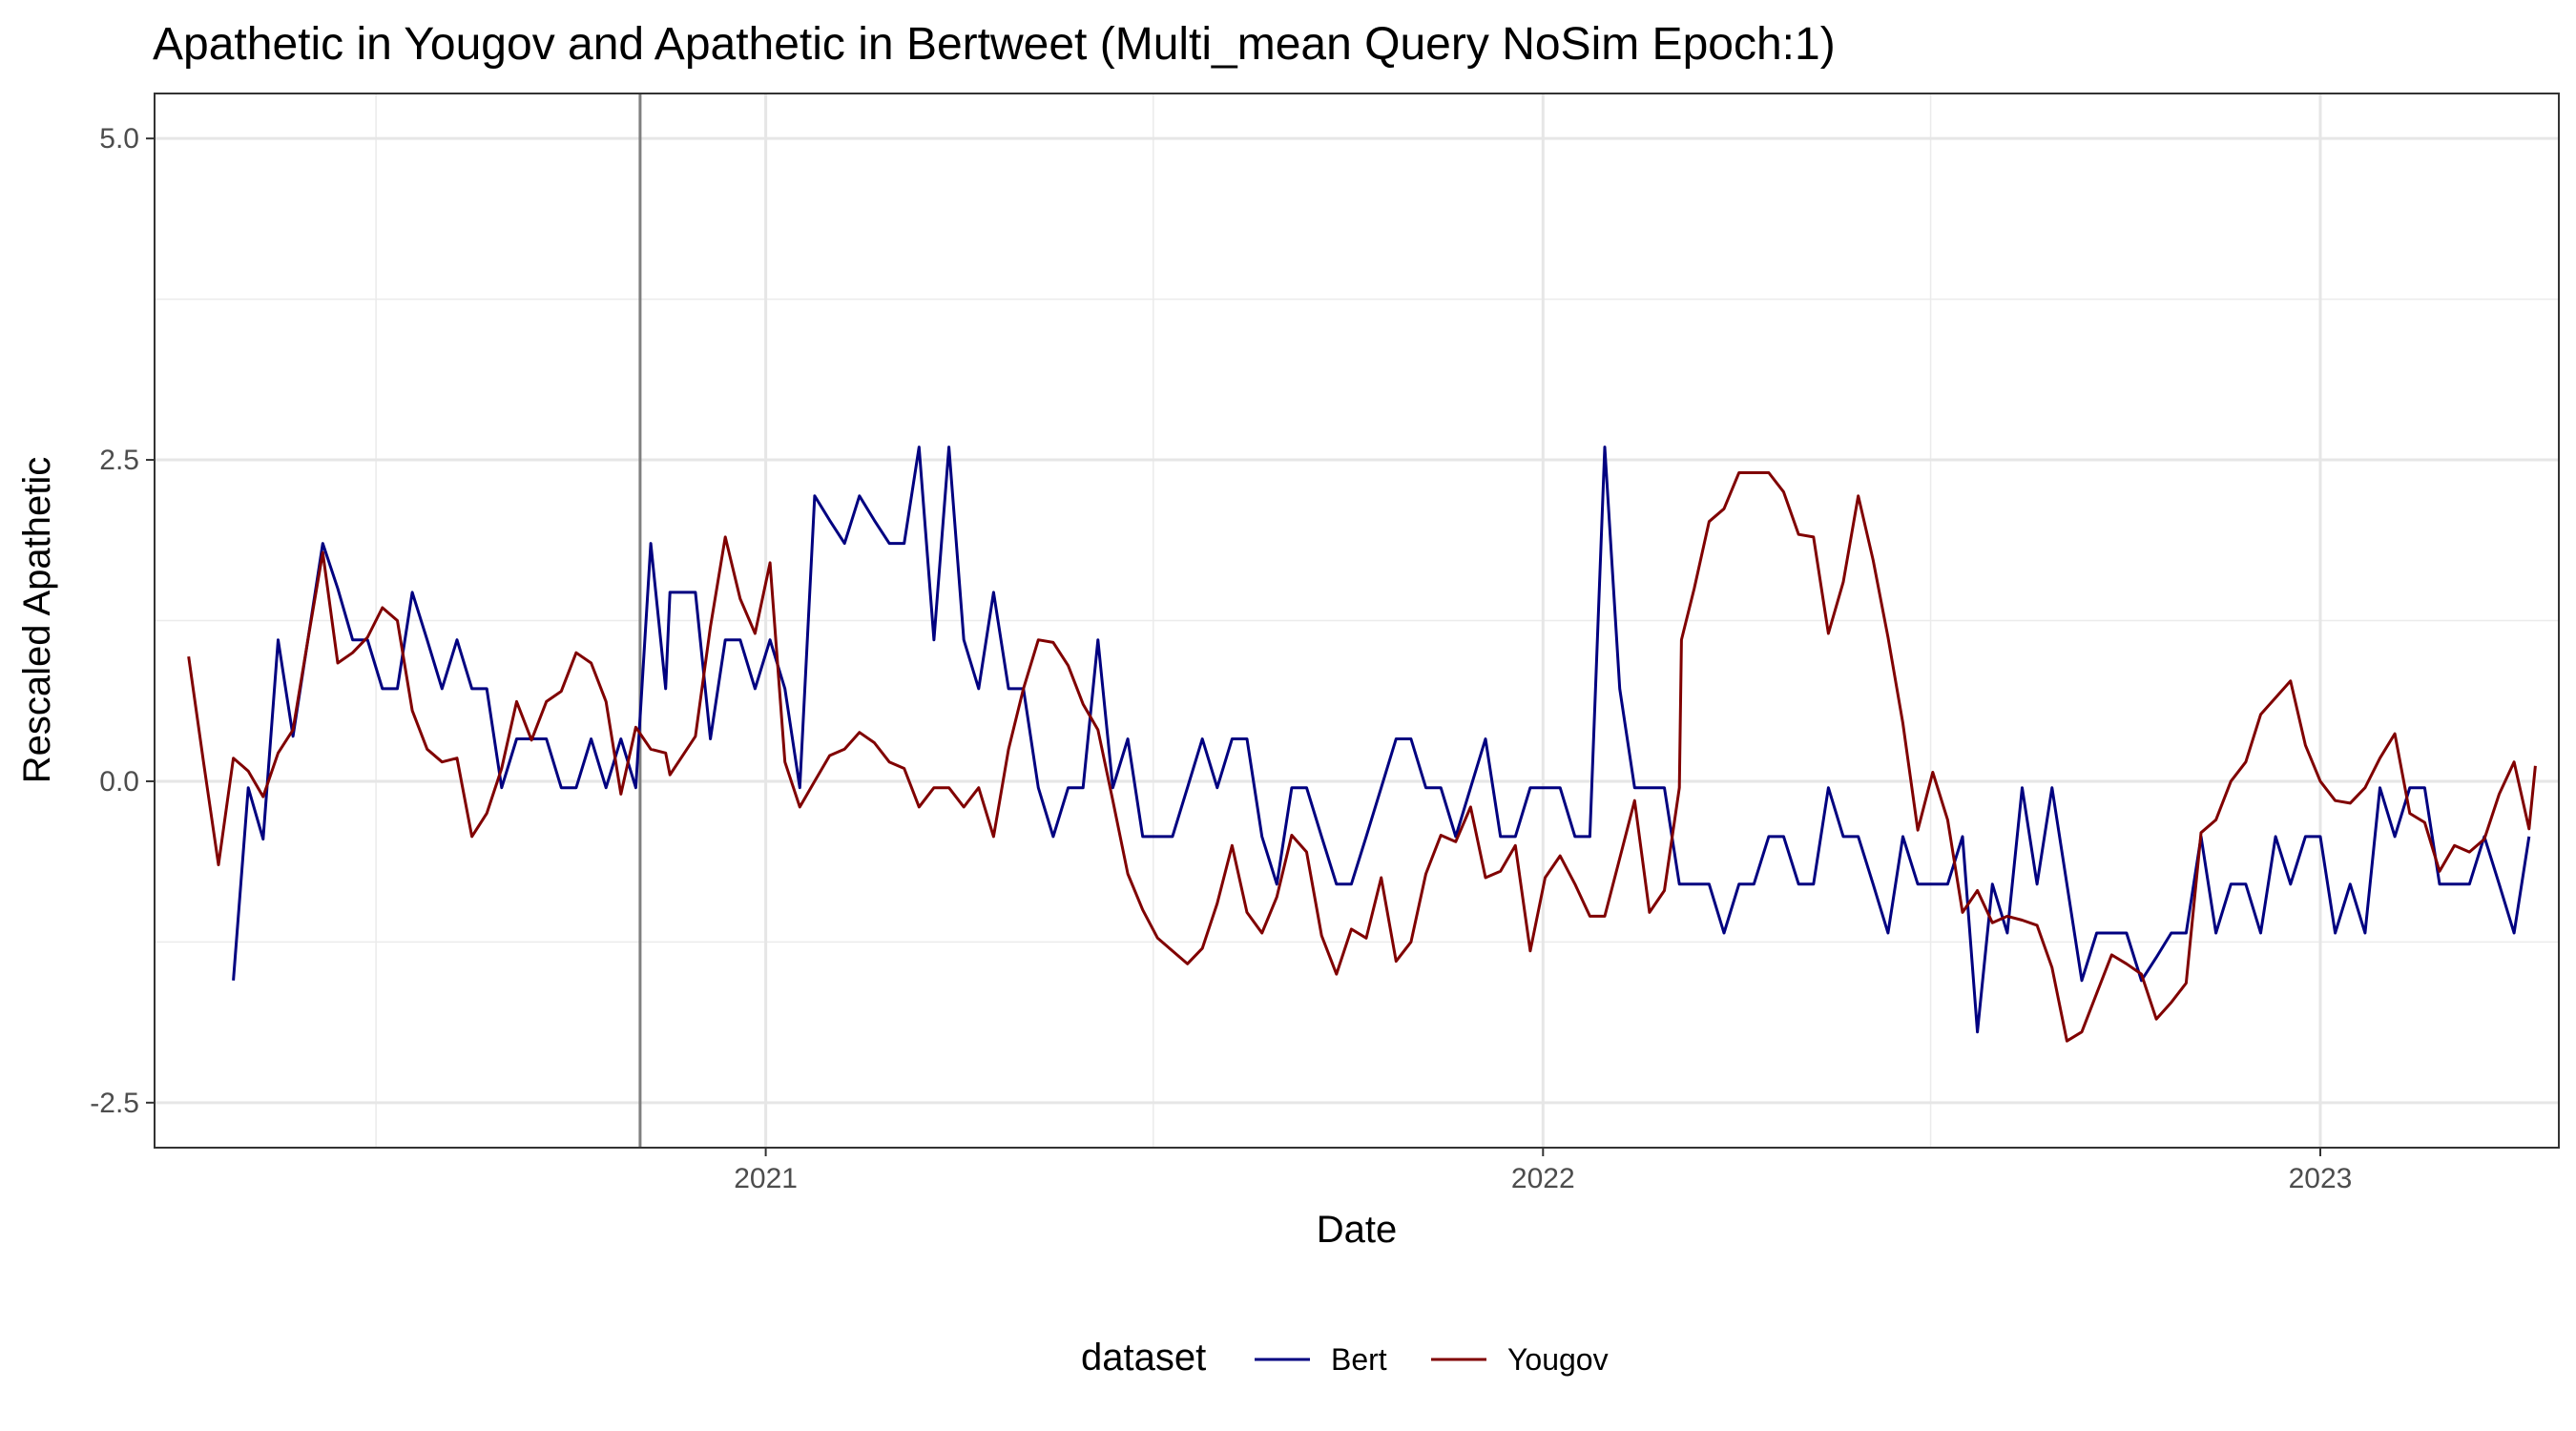 Image resolution: width=2576 pixels, height=1431 pixels. I want to click on y-tick-label: 2.5, so click(119, 460).